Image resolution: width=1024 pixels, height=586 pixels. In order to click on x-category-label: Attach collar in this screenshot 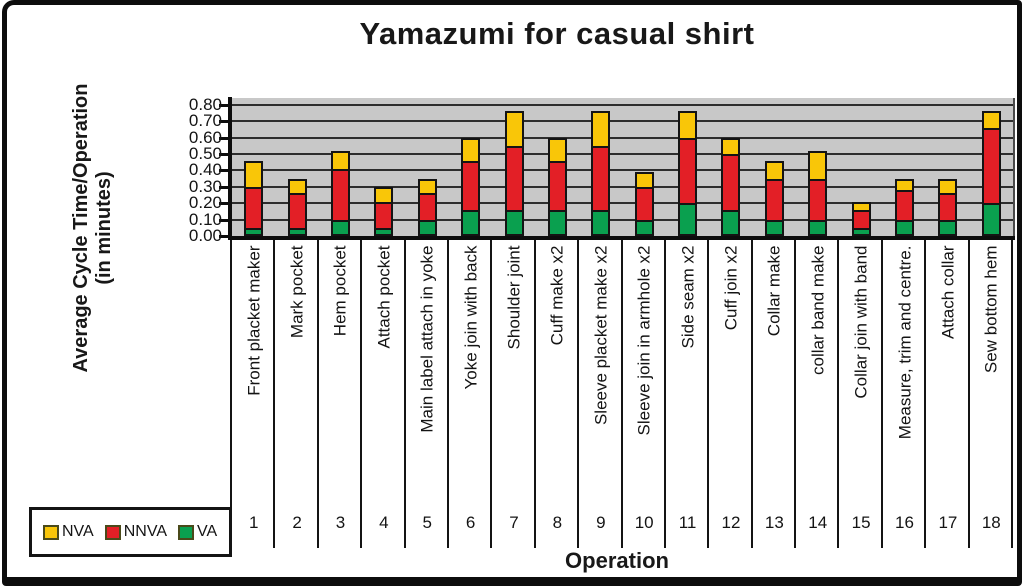, I will do `click(948, 292)`.